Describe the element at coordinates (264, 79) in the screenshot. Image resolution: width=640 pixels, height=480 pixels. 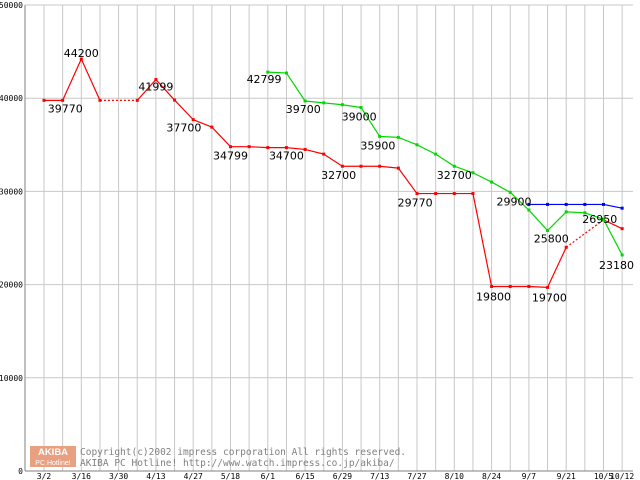
I see `data-label: 42799` at that location.